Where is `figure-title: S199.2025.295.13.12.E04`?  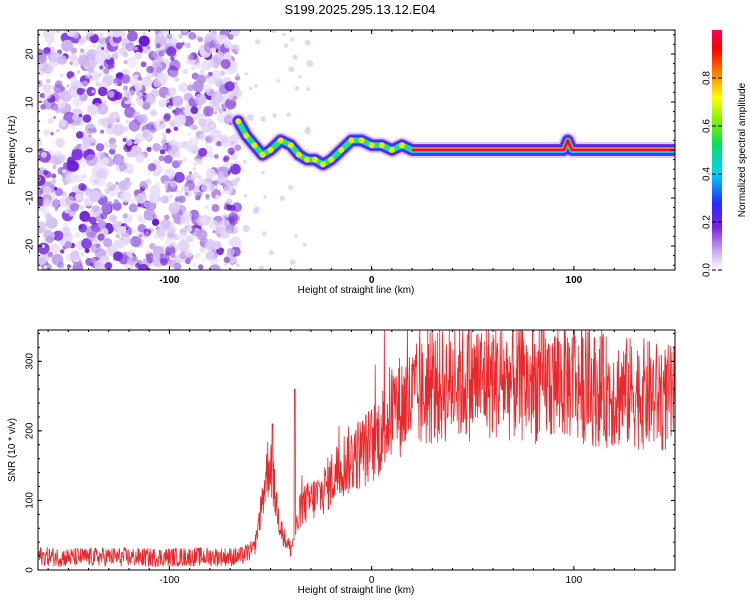
figure-title: S199.2025.295.13.12.E04 is located at coordinates (359, 9).